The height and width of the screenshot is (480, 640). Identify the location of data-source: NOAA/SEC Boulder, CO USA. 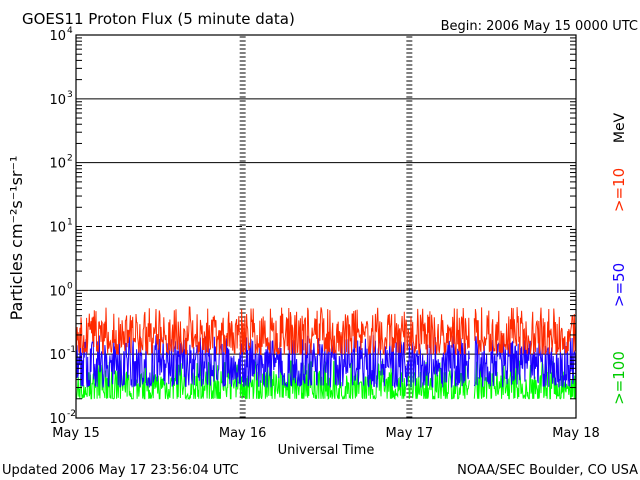
(547, 470).